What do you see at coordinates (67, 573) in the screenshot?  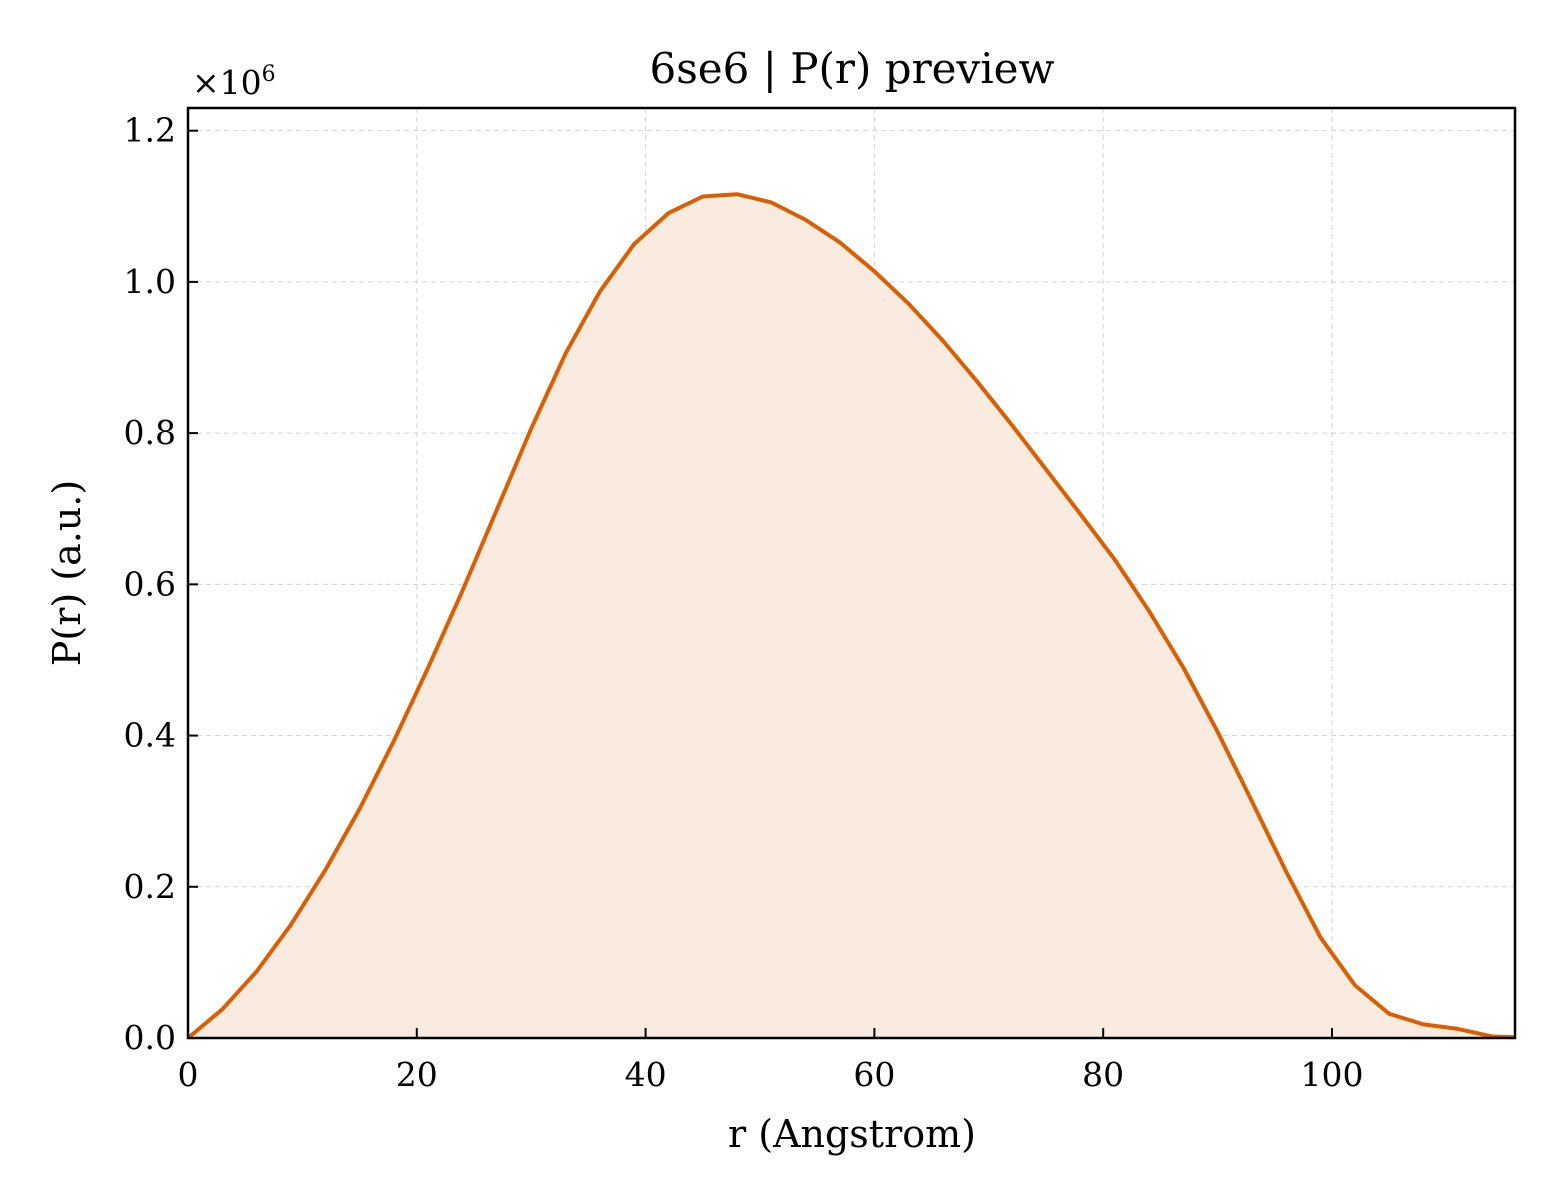 I see `y-axis-label: P(r) (a.u.)` at bounding box center [67, 573].